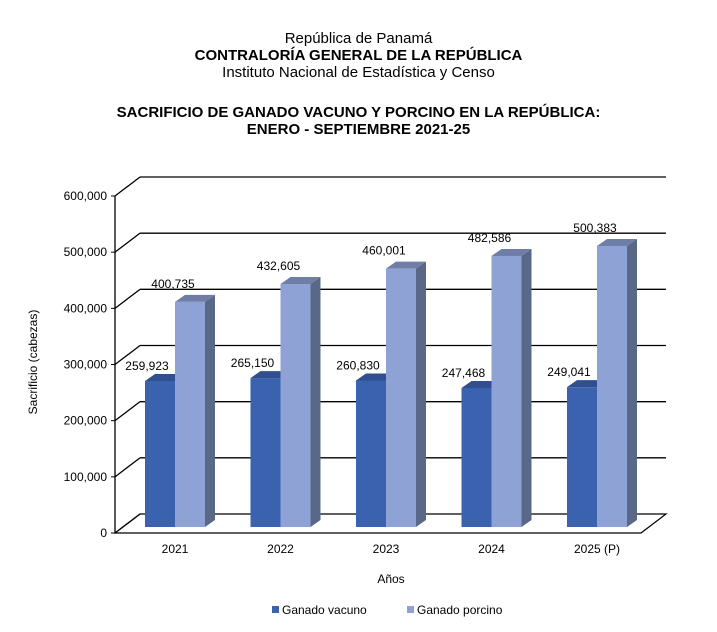  Describe the element at coordinates (324, 610) in the screenshot. I see `legend-label: Ganado vacuno` at that location.